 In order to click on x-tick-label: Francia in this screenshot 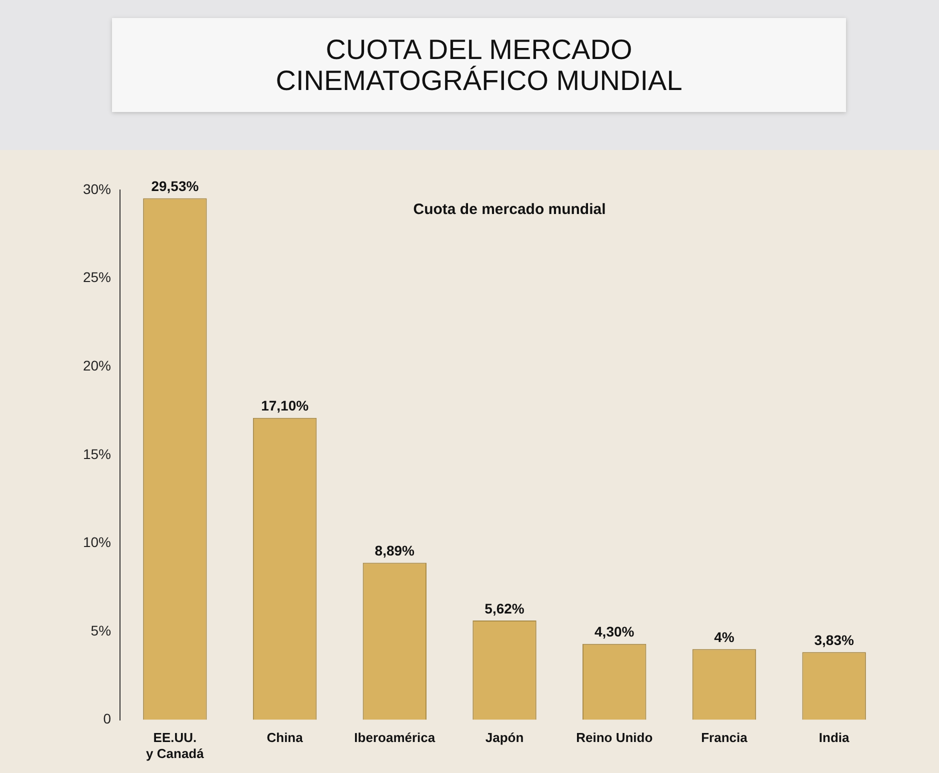, I will do `click(724, 738)`.